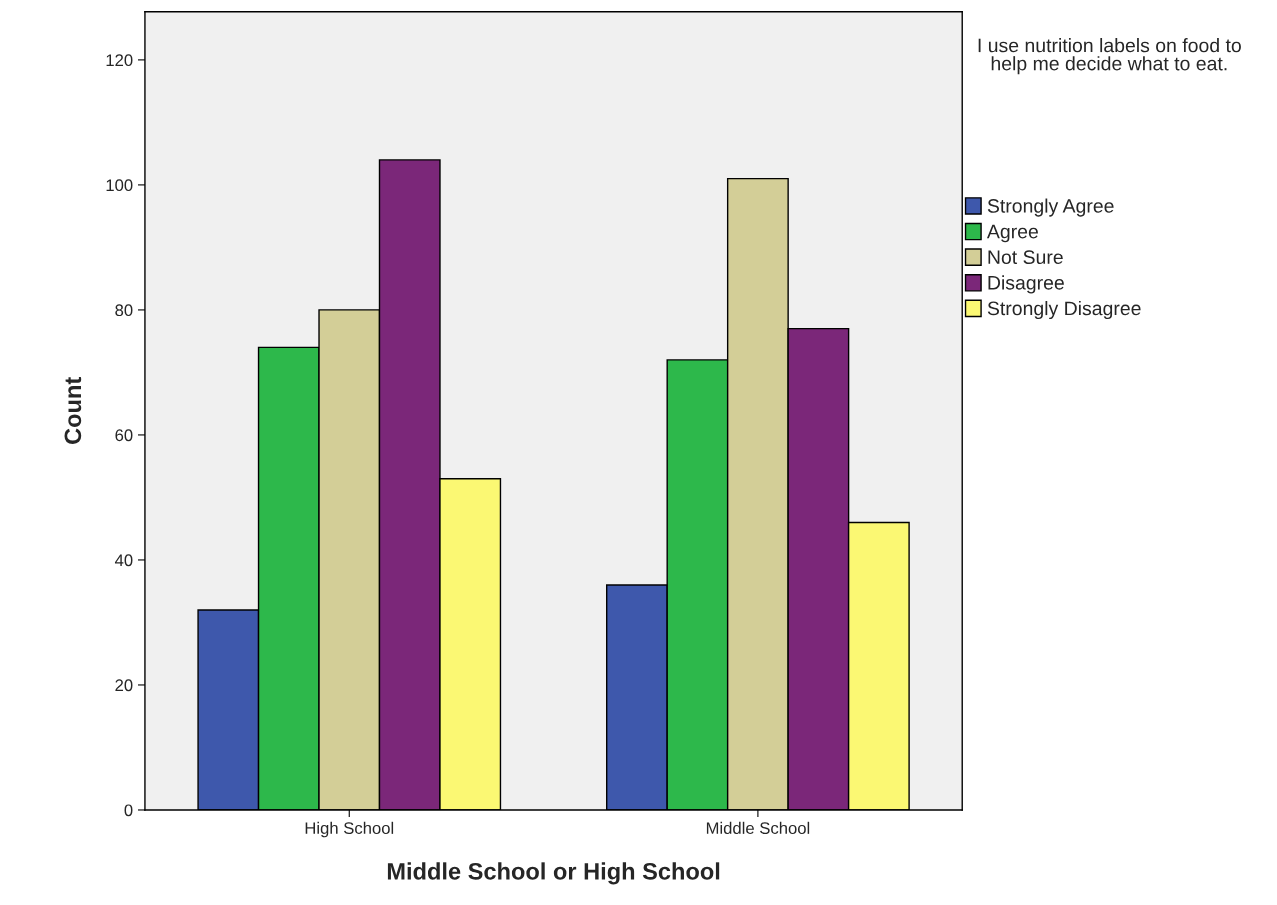 The width and height of the screenshot is (1277, 905). I want to click on y-axis-title: Count, so click(73, 410).